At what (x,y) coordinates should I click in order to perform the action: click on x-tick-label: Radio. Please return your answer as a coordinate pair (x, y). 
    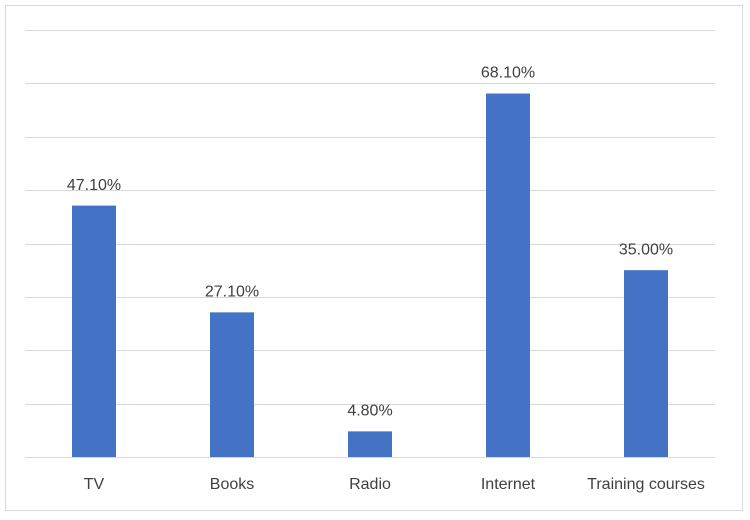
    Looking at the image, I should click on (370, 484).